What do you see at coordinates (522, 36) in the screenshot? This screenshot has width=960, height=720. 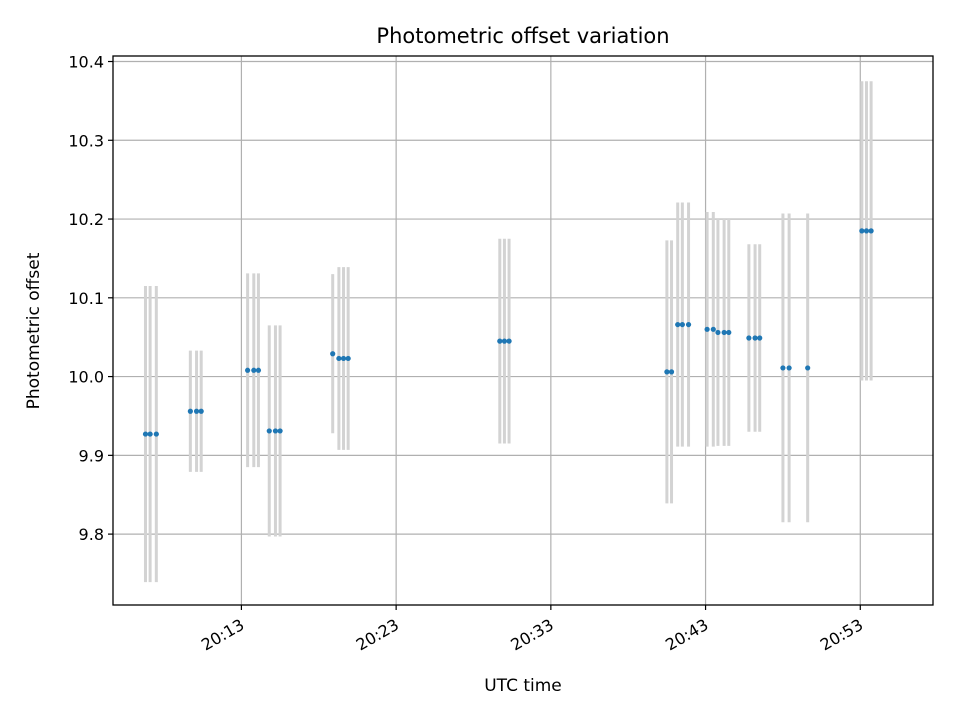 I see `chart-title: Photometric offset variation` at bounding box center [522, 36].